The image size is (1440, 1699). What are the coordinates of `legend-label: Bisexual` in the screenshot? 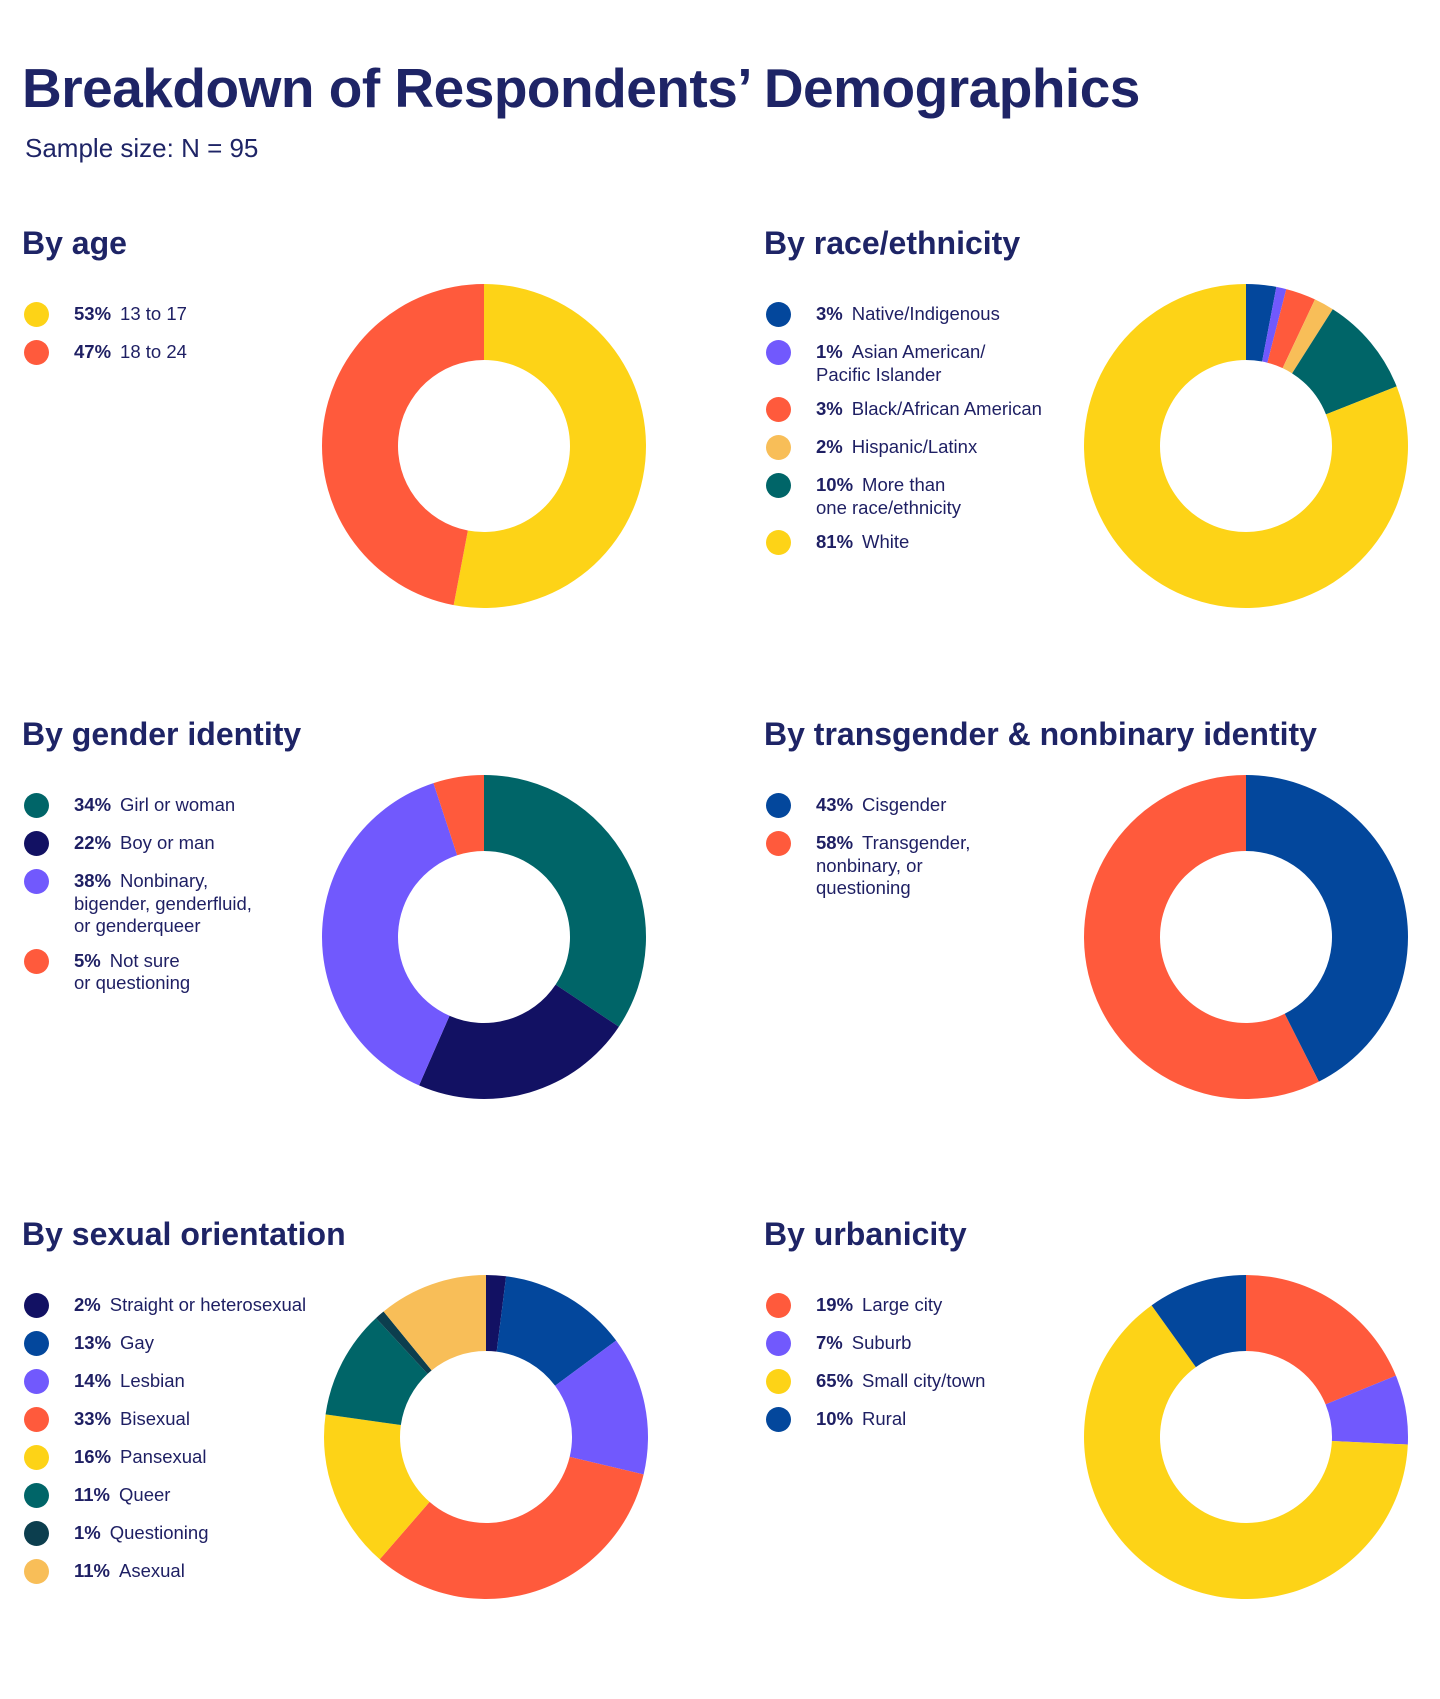 It's located at (155, 1418).